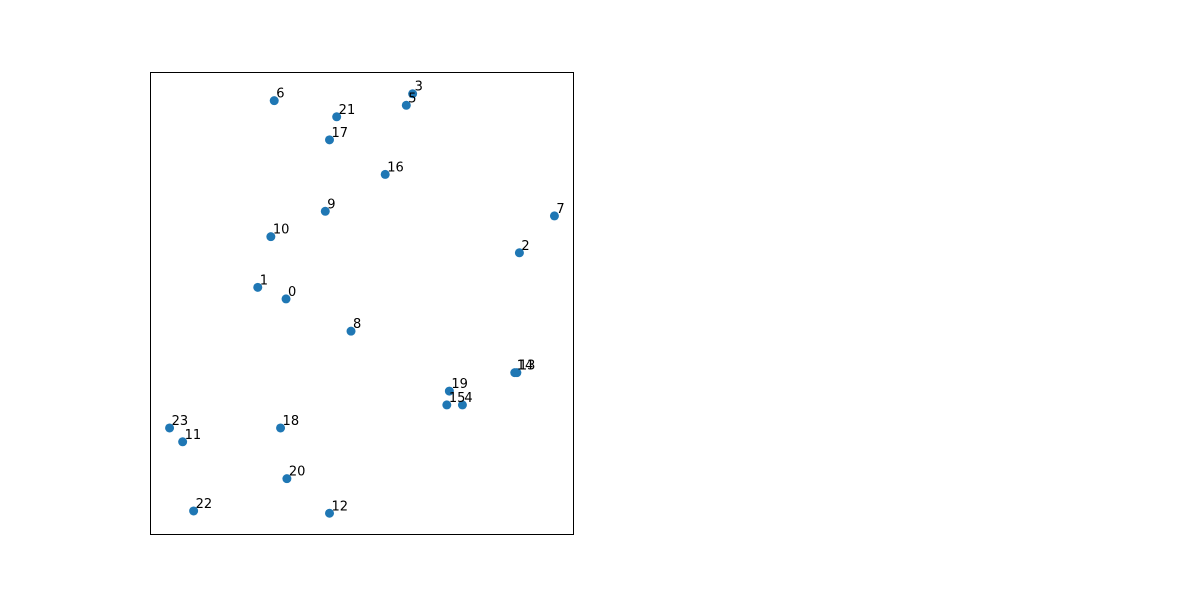 Image resolution: width=1200 pixels, height=600 pixels. I want to click on point-label-18: 18, so click(291, 421).